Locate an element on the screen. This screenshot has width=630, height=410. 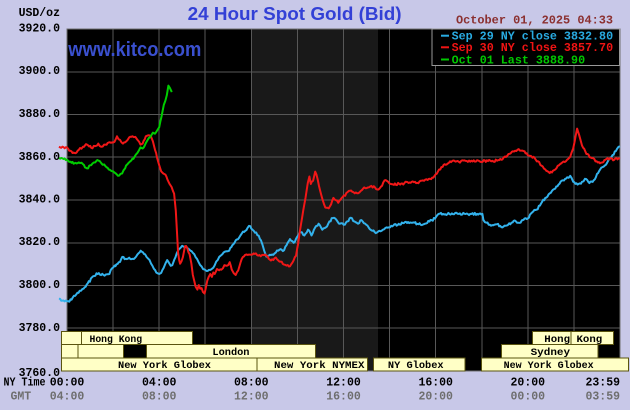
svg-text: New York NYMEX is located at coordinates (319, 366).